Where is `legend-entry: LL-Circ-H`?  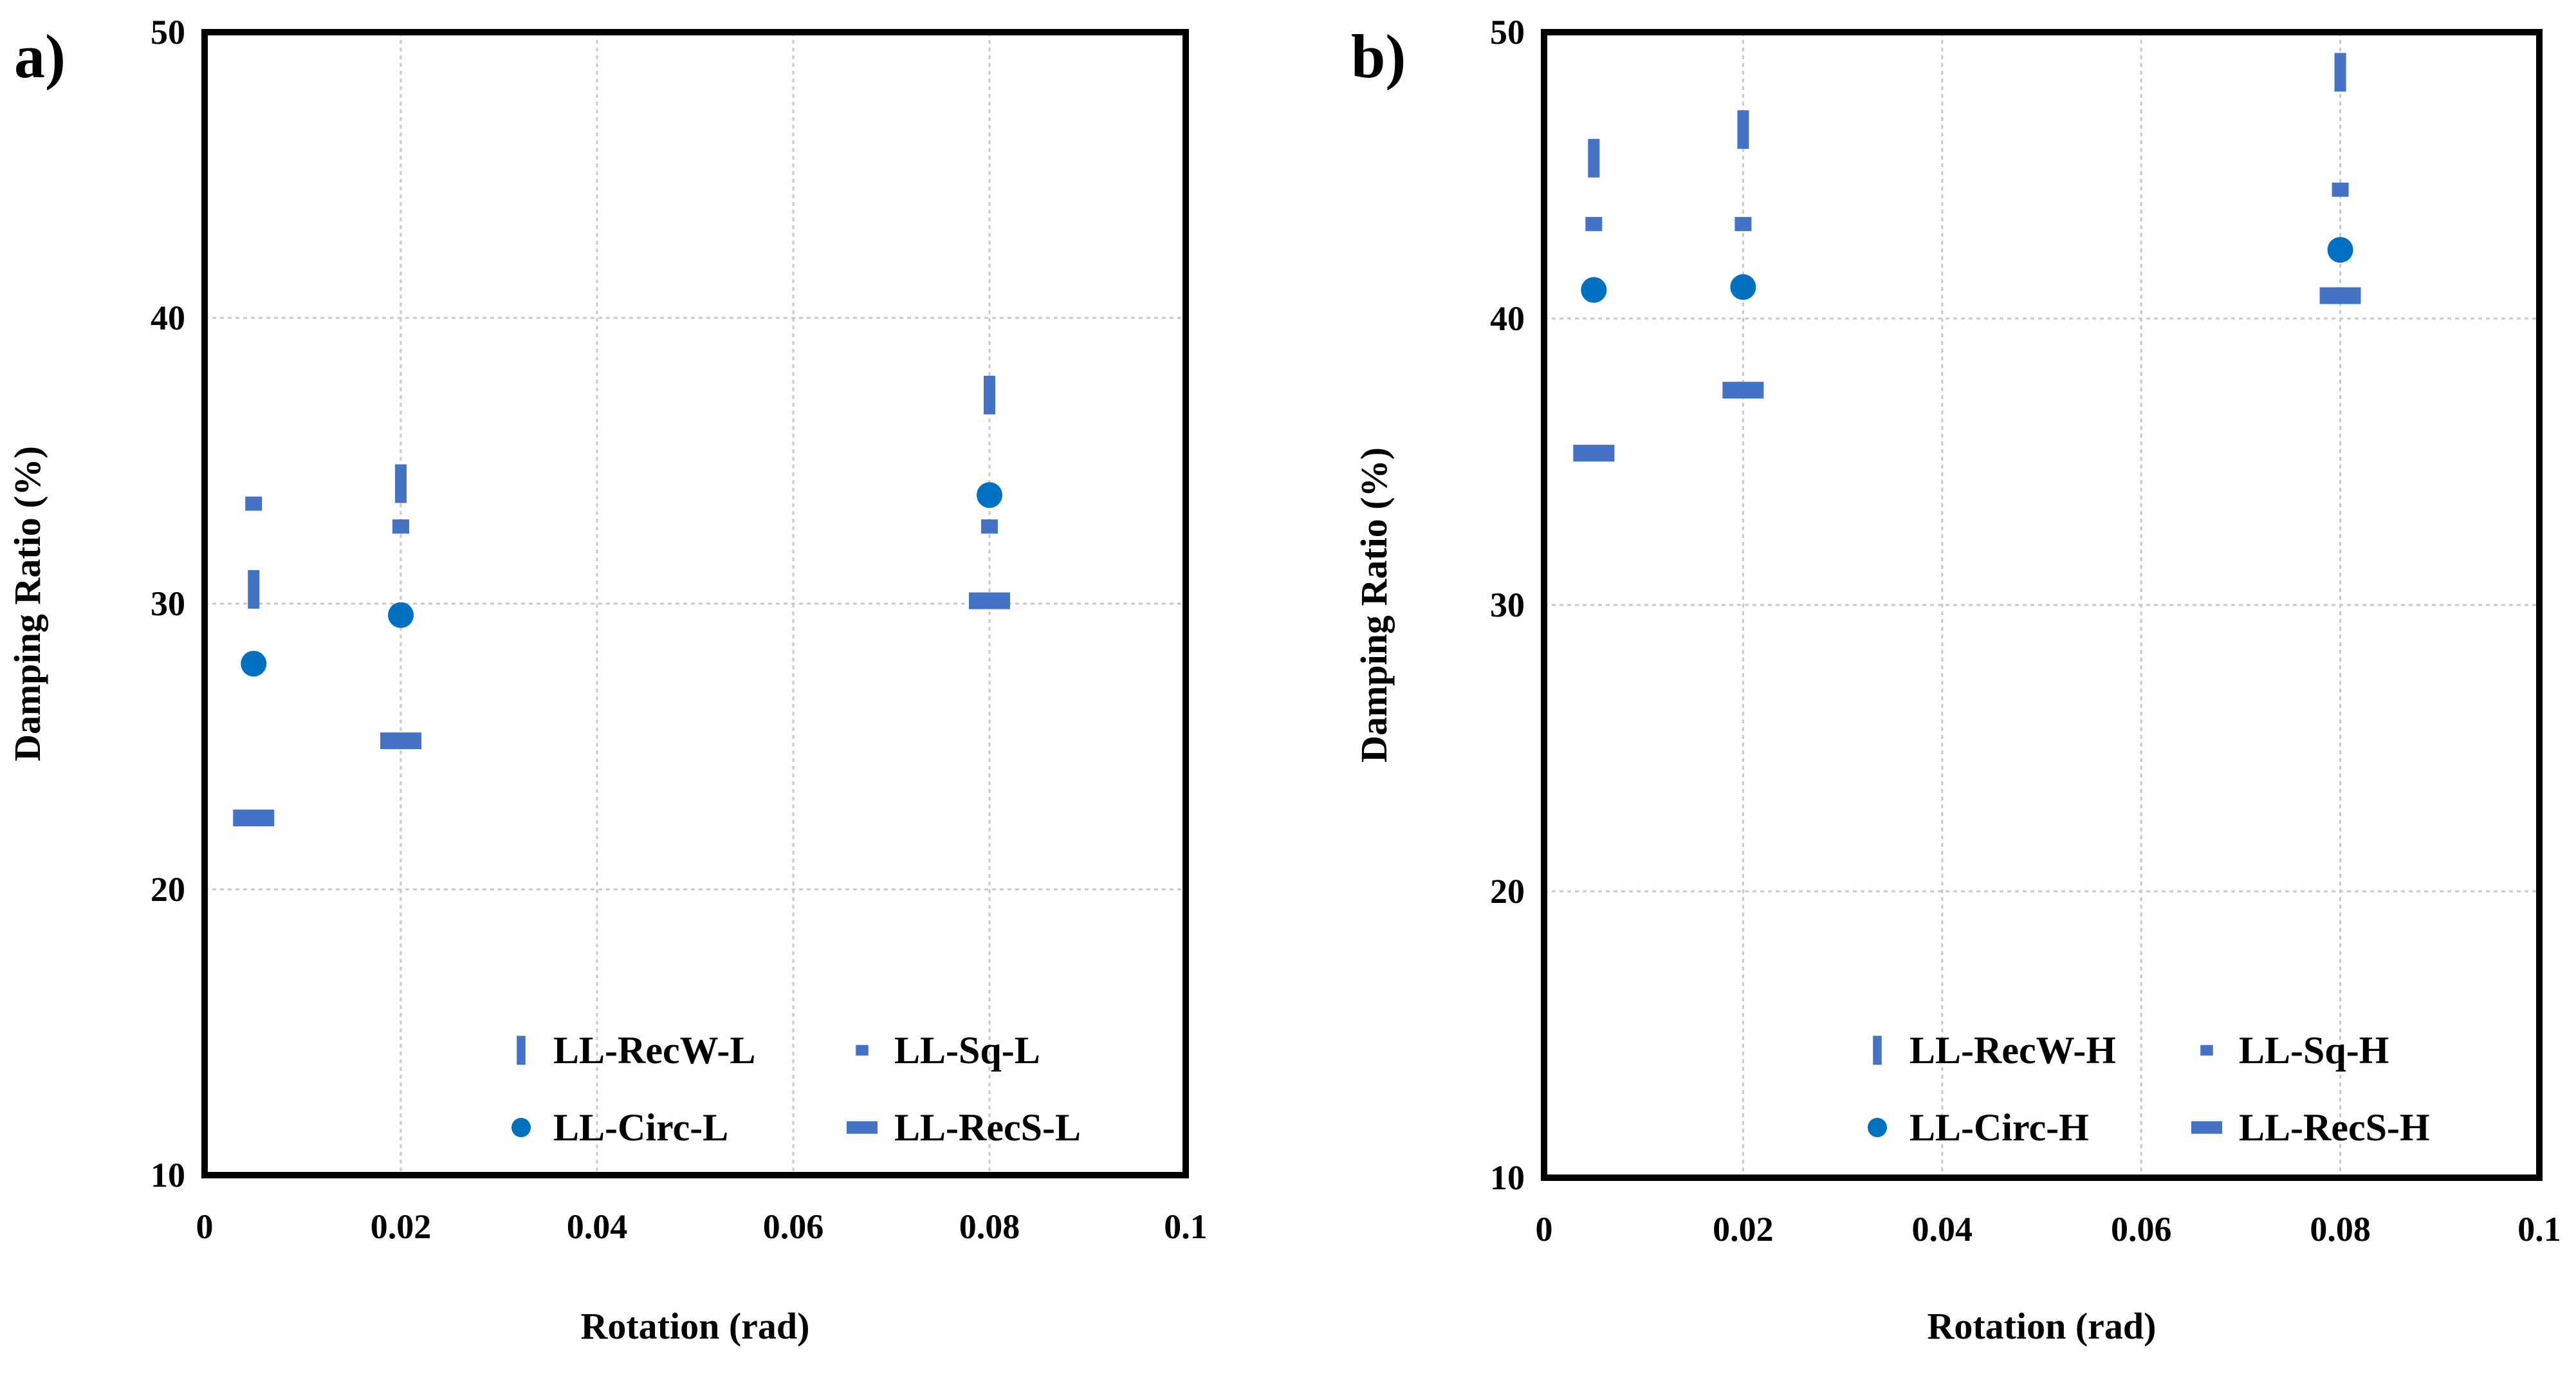 legend-entry: LL-Circ-H is located at coordinates (1978, 1127).